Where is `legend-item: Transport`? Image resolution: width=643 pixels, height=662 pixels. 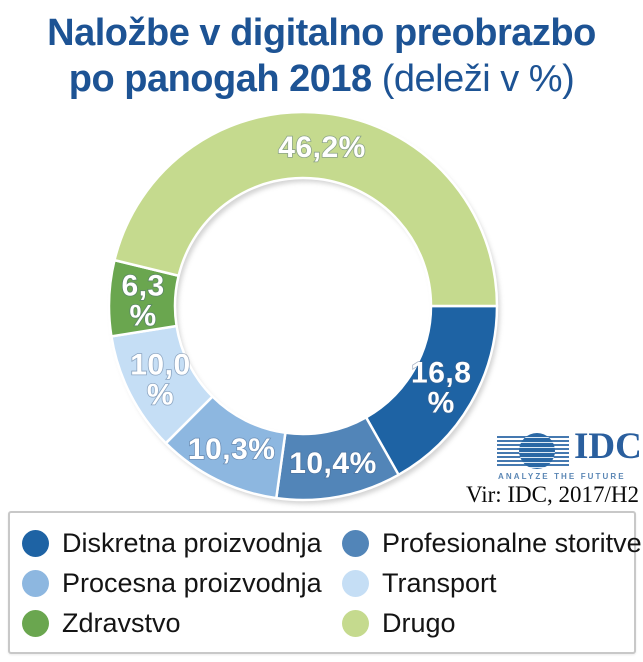 legend-item: Transport is located at coordinates (492, 583).